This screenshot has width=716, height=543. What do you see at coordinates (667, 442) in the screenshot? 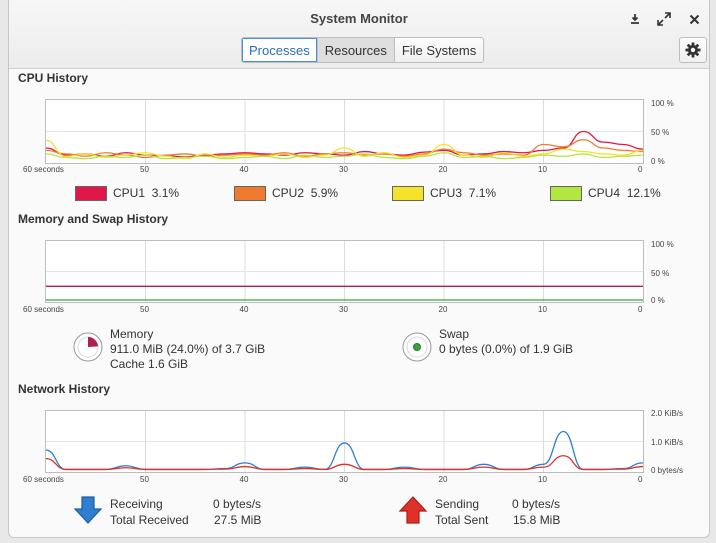
I see `network-y-tick: 1.0 KiB/s` at bounding box center [667, 442].